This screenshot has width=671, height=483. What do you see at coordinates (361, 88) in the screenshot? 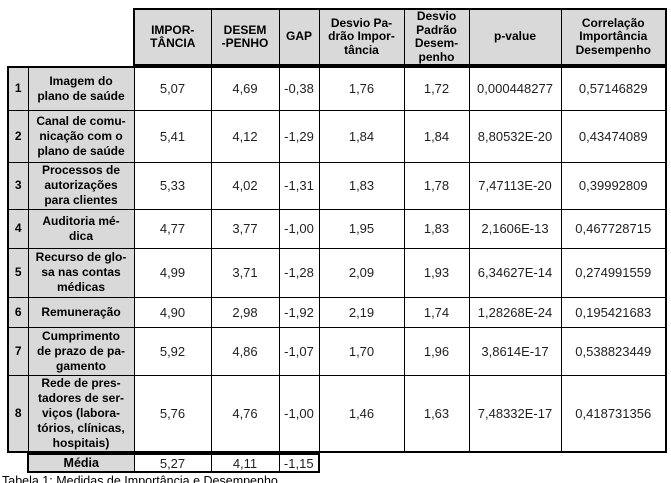
I see `cell-desvio-importancia: 1,76` at bounding box center [361, 88].